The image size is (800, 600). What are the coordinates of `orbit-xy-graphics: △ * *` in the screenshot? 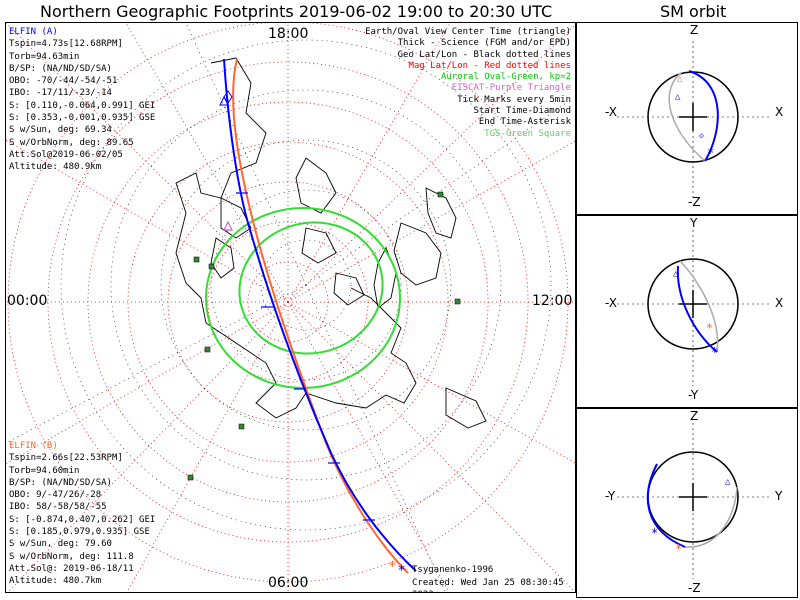 It's located at (694, 308).